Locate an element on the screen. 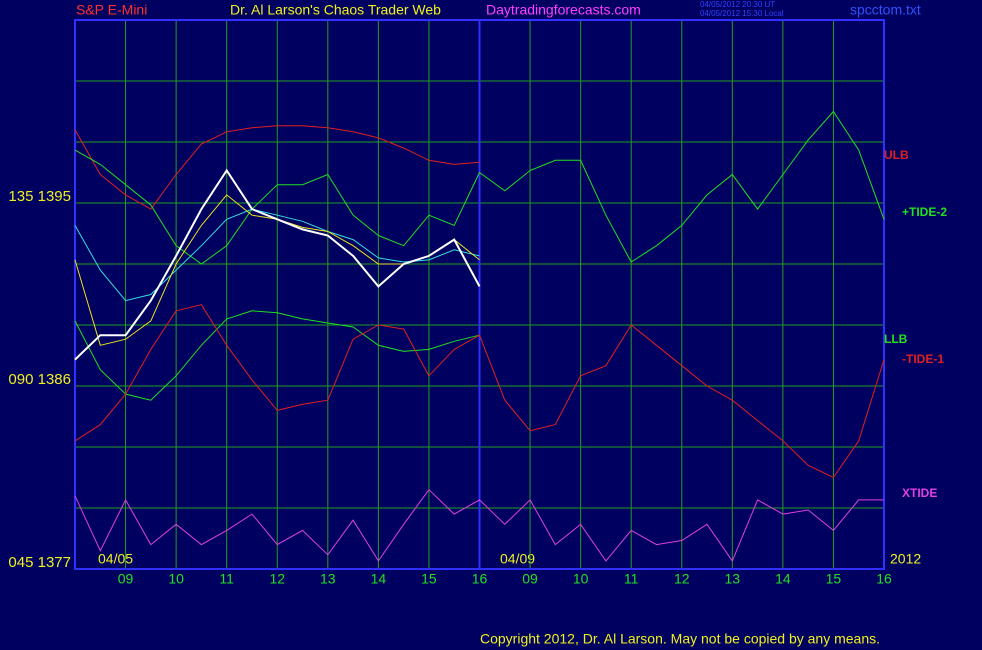 Image resolution: width=982 pixels, height=650 pixels. y-tick-label: 090 1386 is located at coordinates (39, 379).